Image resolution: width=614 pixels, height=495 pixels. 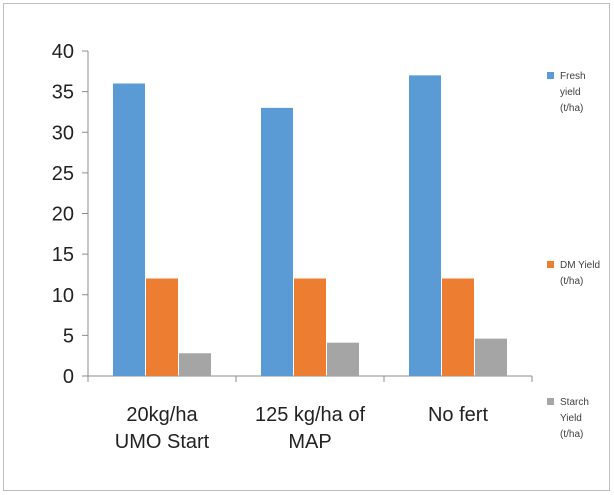 What do you see at coordinates (68, 336) in the screenshot?
I see `y-tick-label: 5` at bounding box center [68, 336].